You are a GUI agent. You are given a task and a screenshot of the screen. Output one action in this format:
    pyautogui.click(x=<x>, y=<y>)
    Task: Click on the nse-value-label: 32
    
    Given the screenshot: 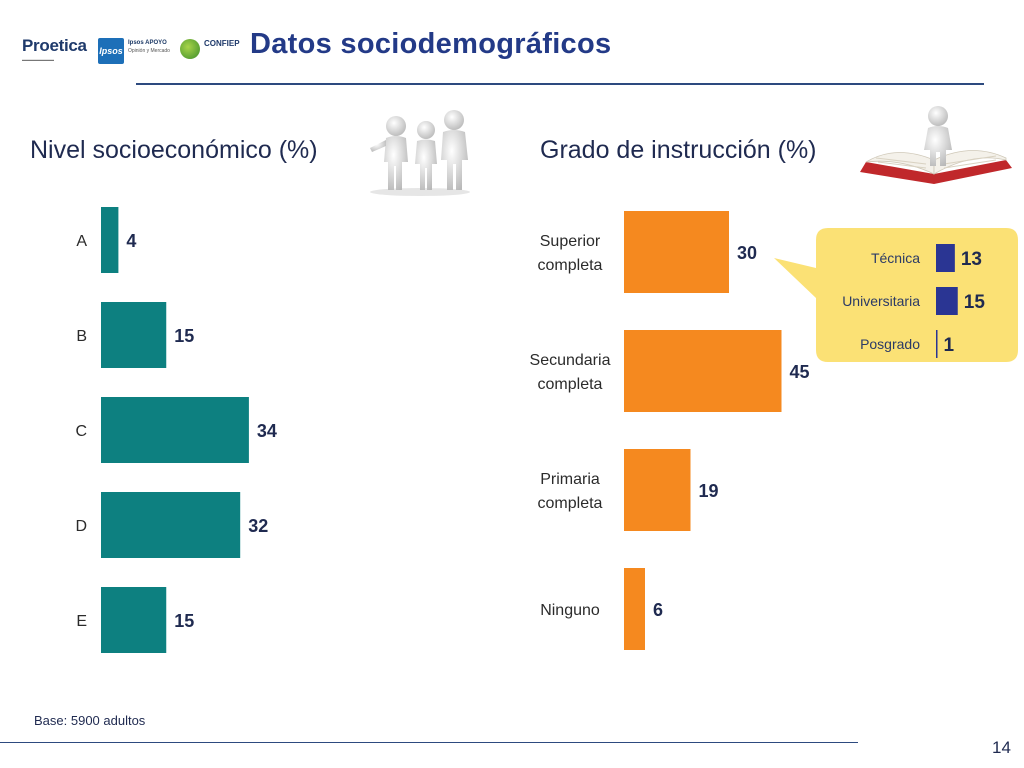 What is the action you would take?
    pyautogui.click(x=258, y=526)
    